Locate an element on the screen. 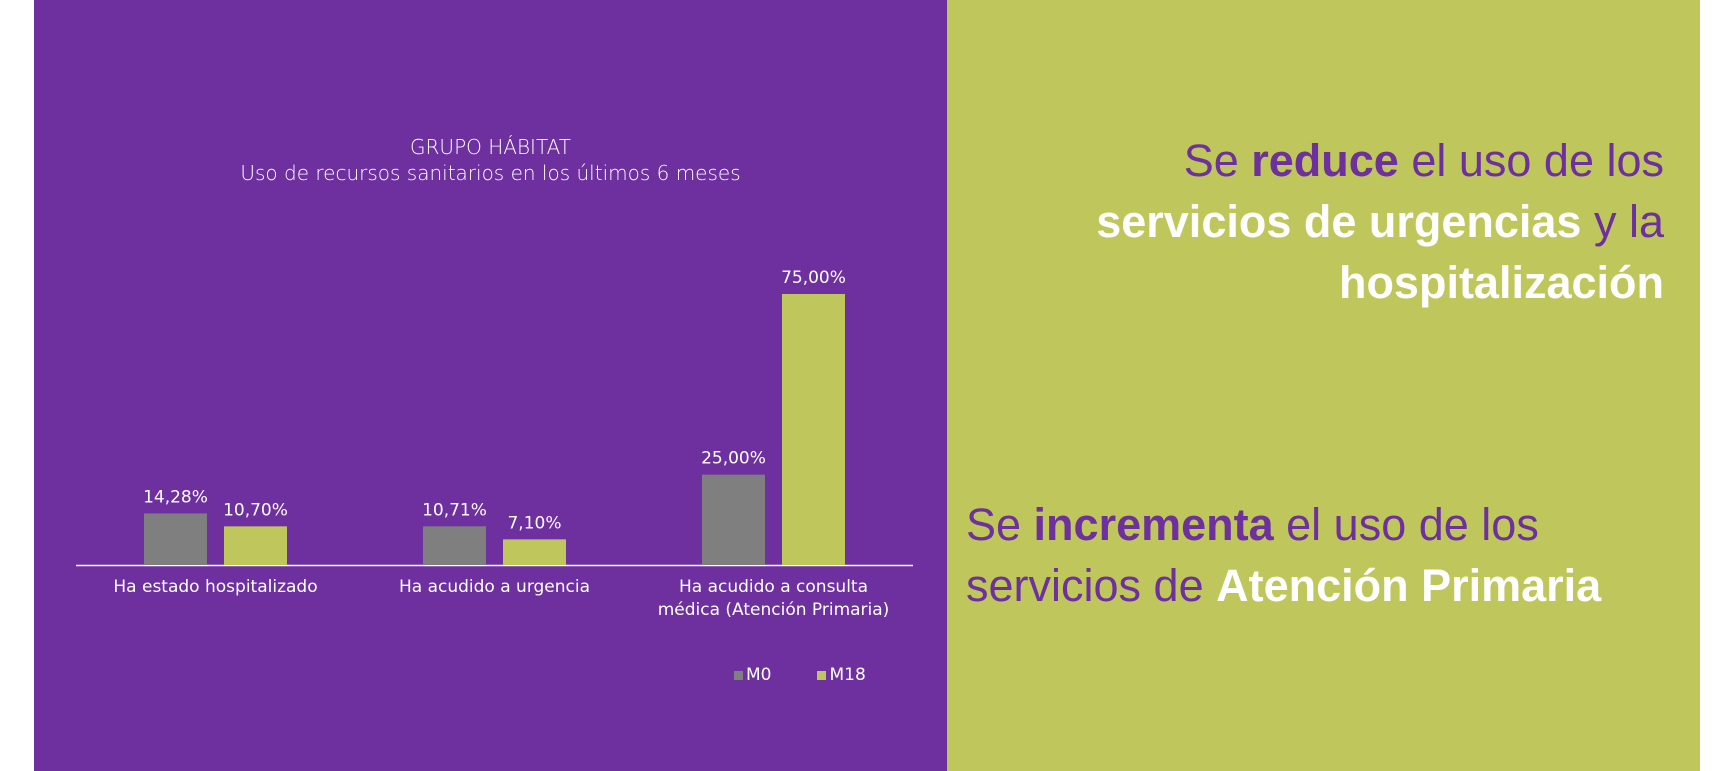 The height and width of the screenshot is (771, 1720). message-keyword-atencion-primaria: Atención Primaria is located at coordinates (1409, 585).